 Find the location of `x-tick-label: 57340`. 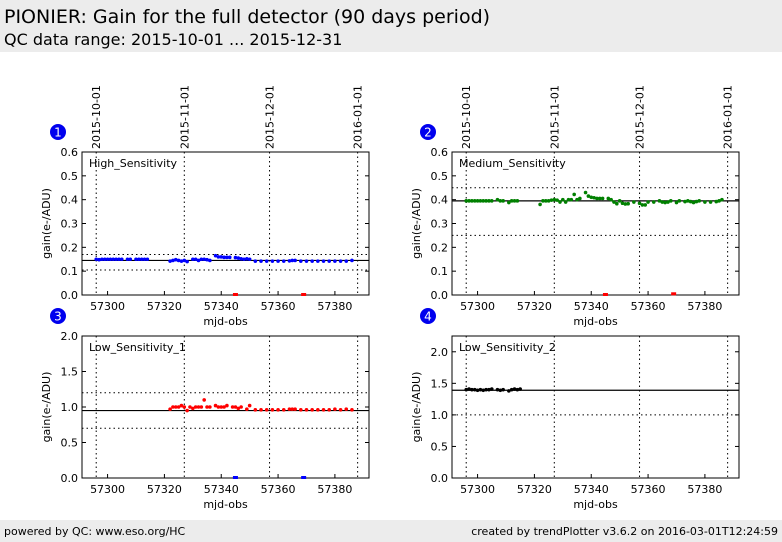

x-tick-label: 57340 is located at coordinates (591, 489).